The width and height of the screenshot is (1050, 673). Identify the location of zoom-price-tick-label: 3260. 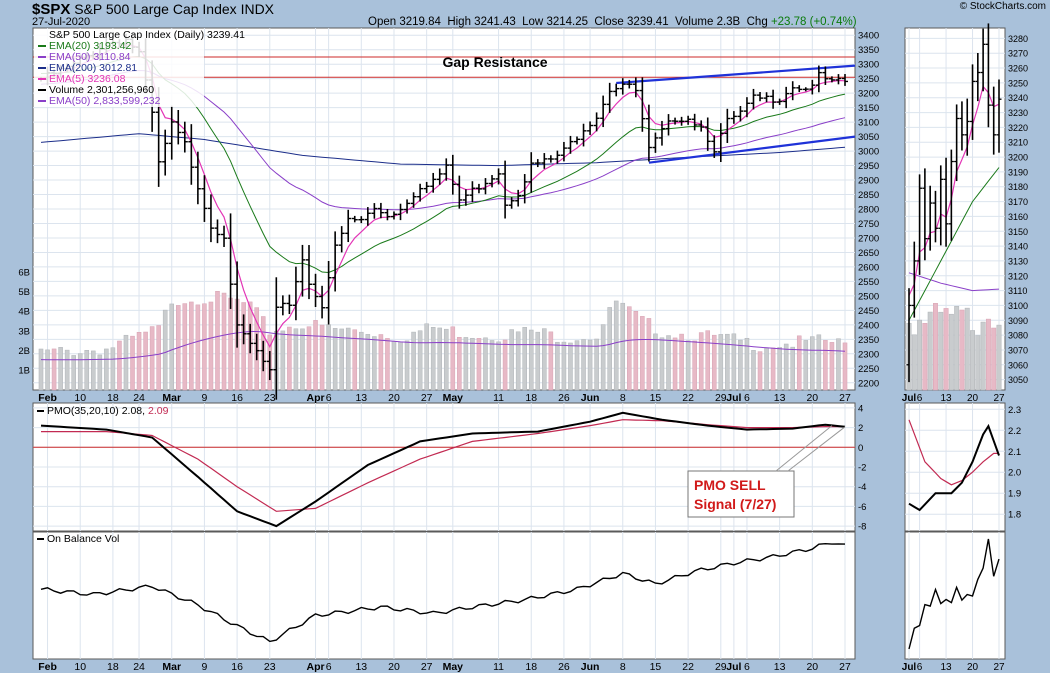
(1018, 69).